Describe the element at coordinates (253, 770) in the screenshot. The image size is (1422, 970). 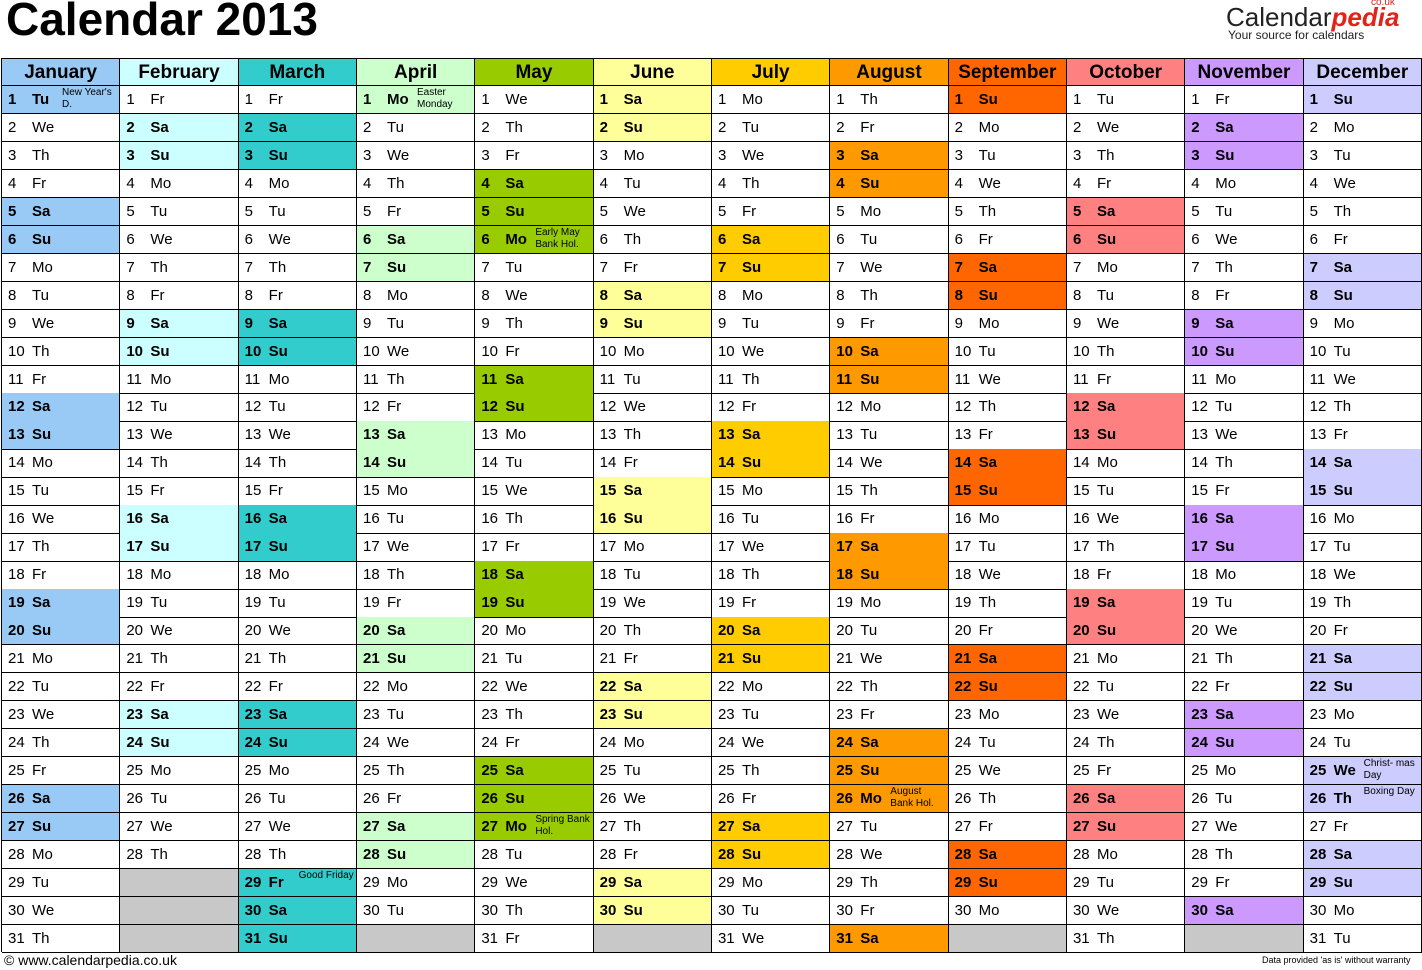
I see `day-number: 25` at that location.